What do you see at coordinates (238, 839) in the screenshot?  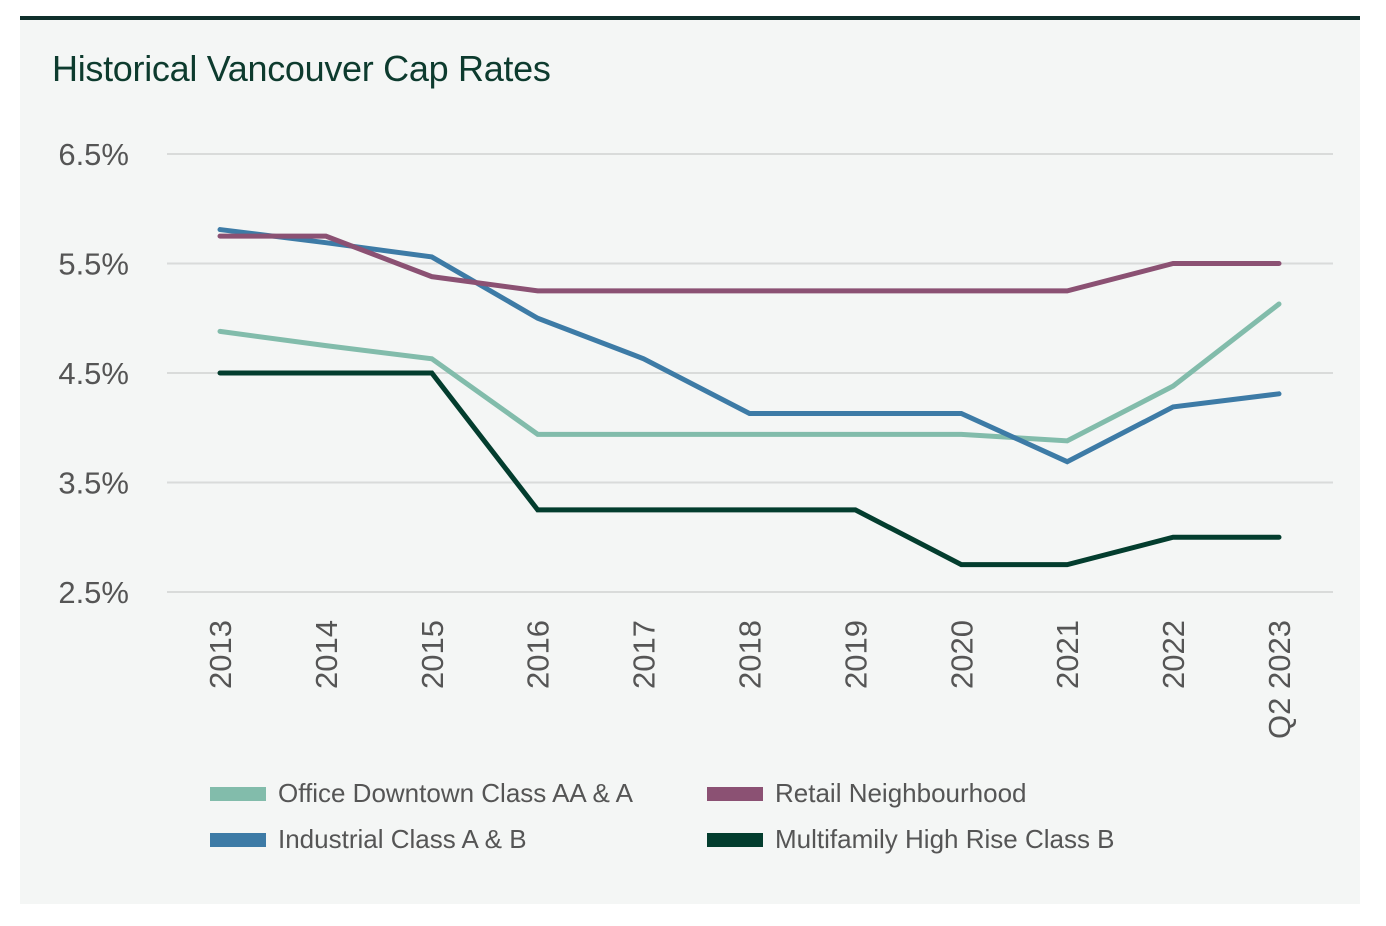 I see `legend-swatch-industrial` at bounding box center [238, 839].